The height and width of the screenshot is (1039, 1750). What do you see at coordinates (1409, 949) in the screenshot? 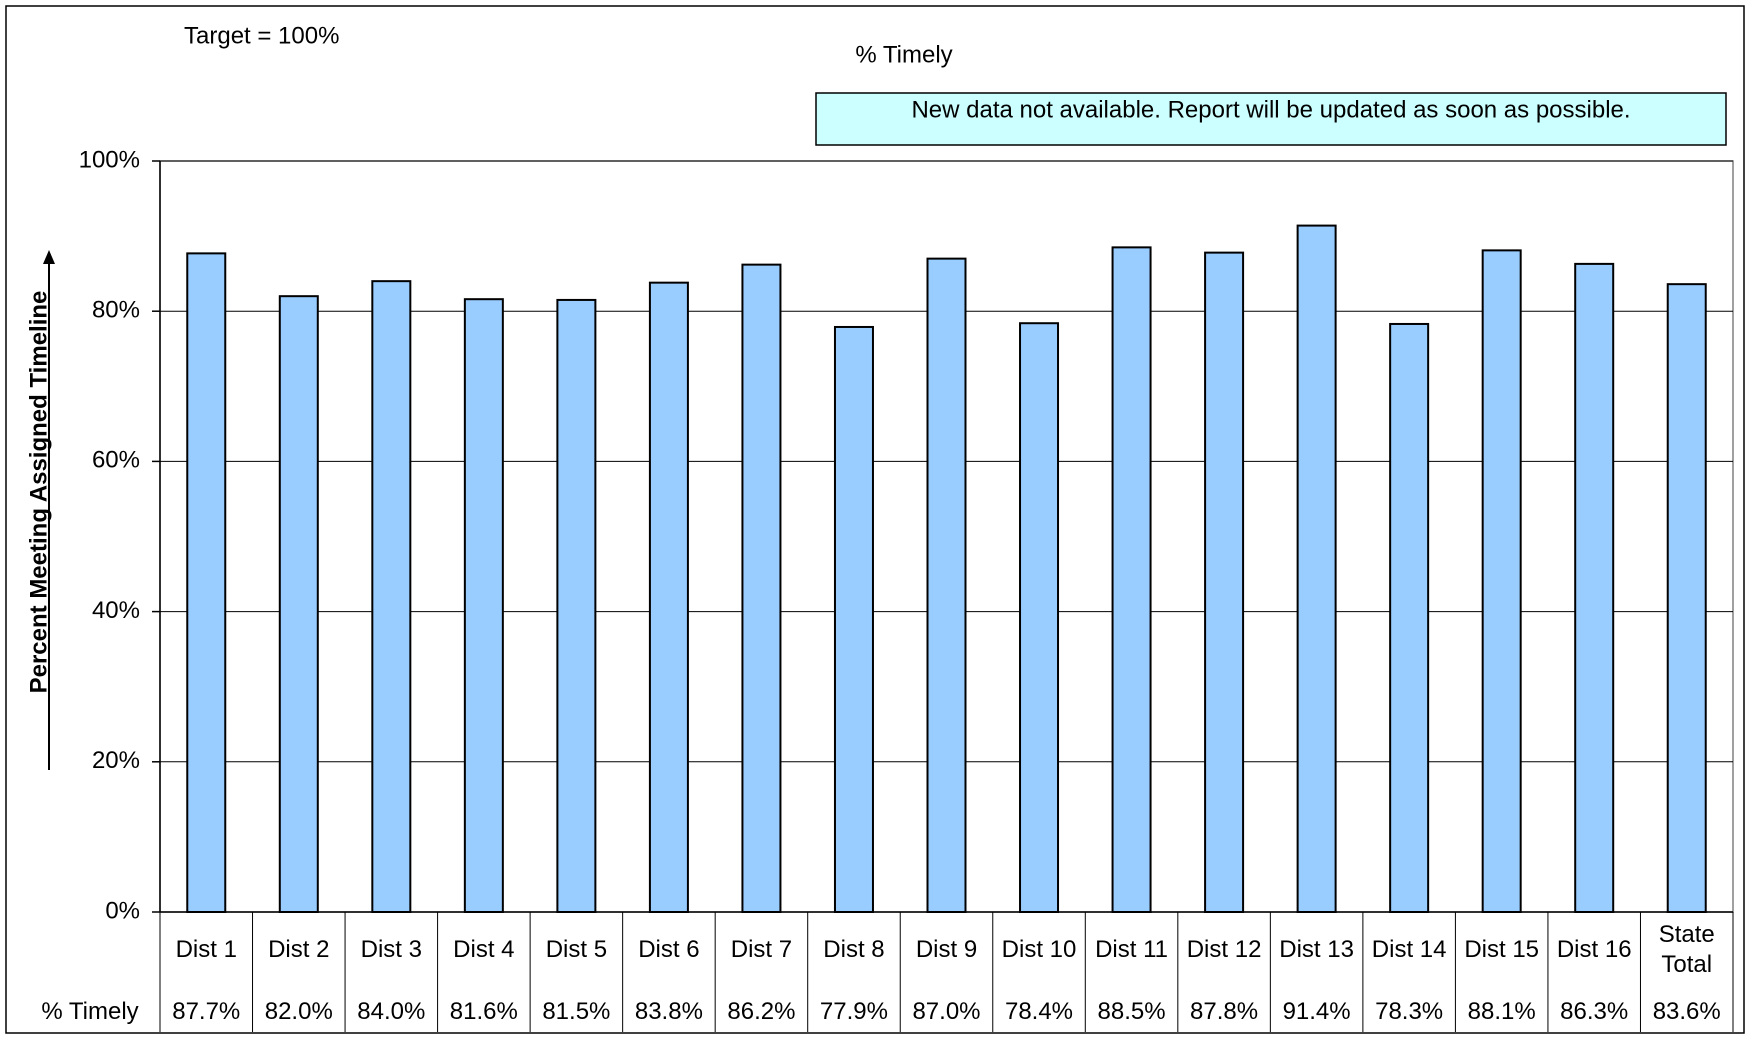
I see `x-tick-label: Dist 14` at bounding box center [1409, 949].